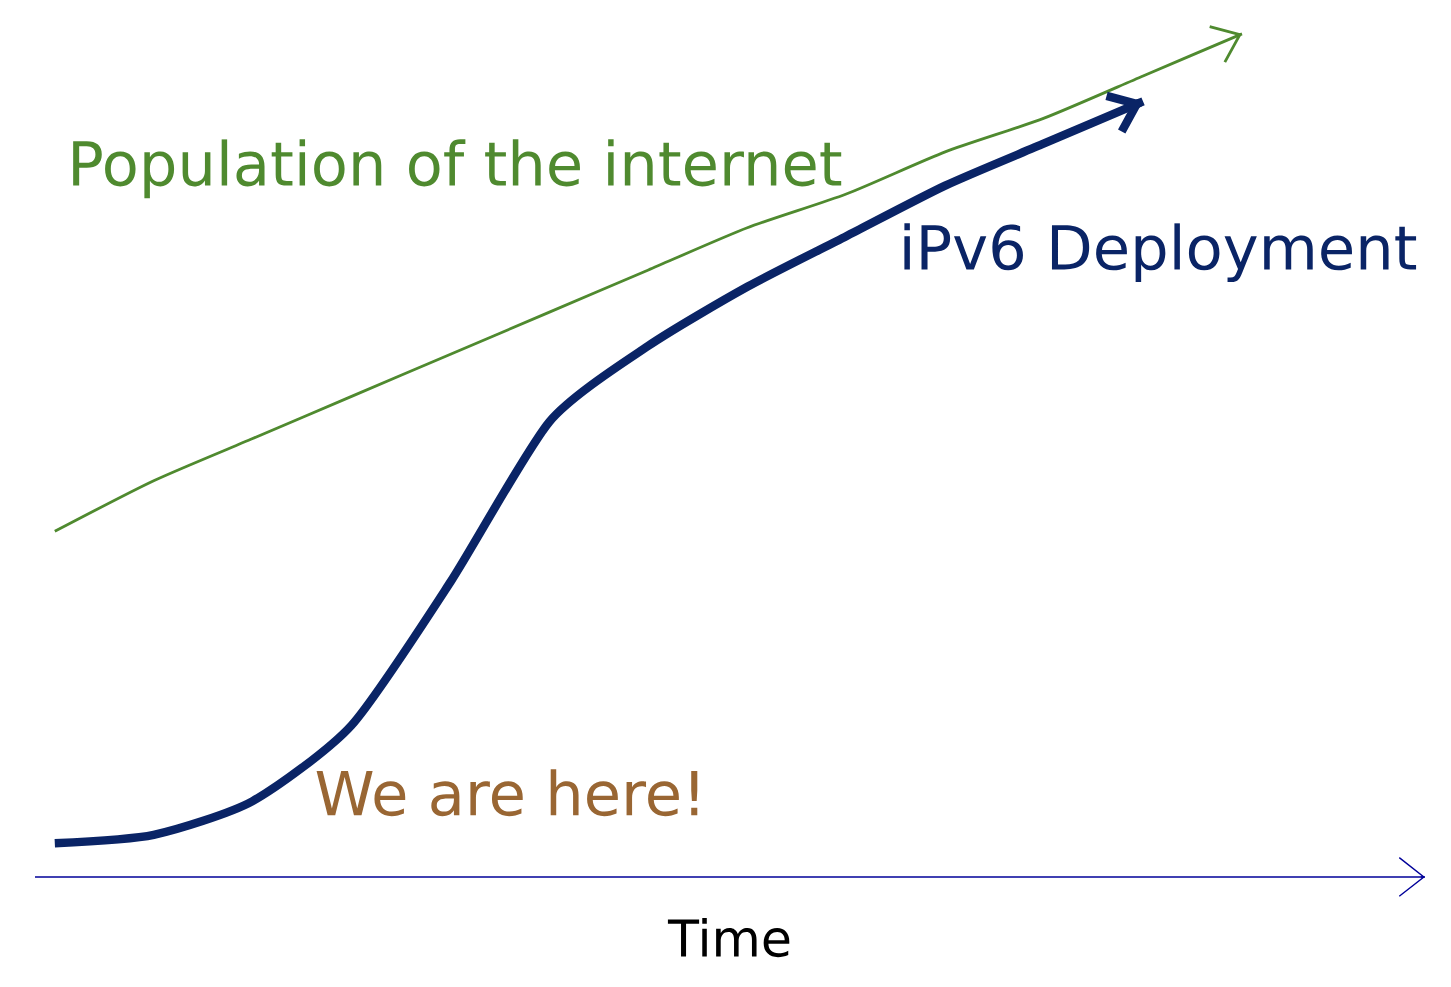  Describe the element at coordinates (507, 793) in the screenshot. I see `annotation: We are here!` at that location.